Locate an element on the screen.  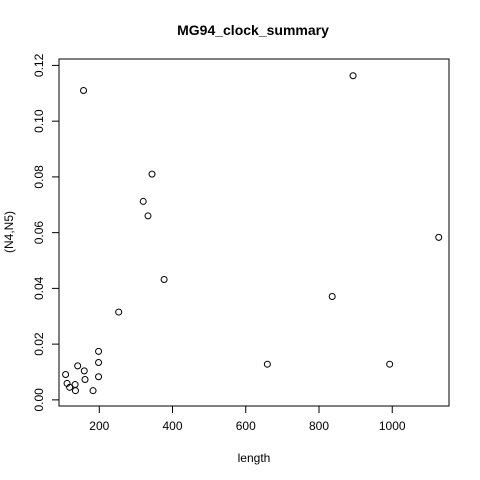
x-tick-label: 800 is located at coordinates (319, 426).